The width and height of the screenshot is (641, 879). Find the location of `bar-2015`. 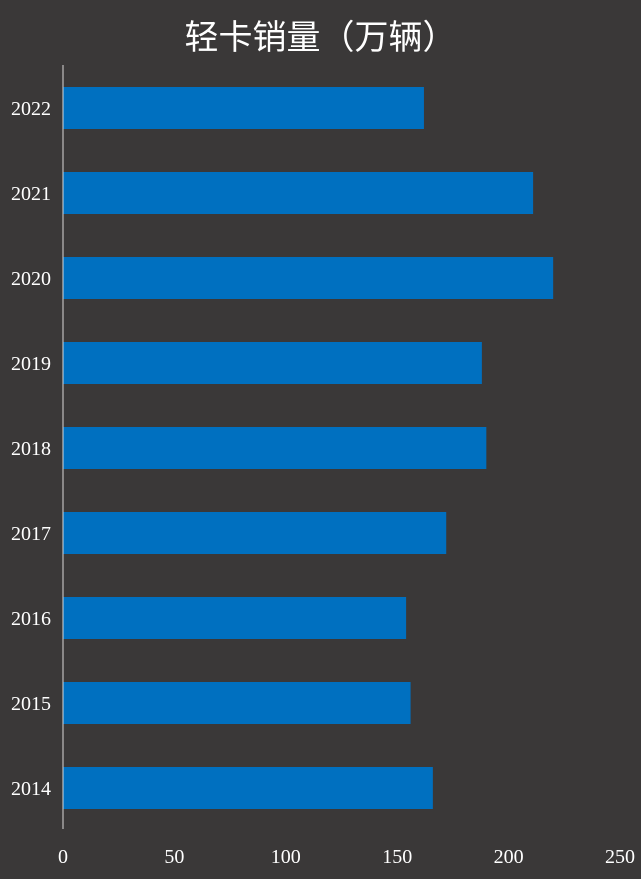

bar-2015 is located at coordinates (237, 703).